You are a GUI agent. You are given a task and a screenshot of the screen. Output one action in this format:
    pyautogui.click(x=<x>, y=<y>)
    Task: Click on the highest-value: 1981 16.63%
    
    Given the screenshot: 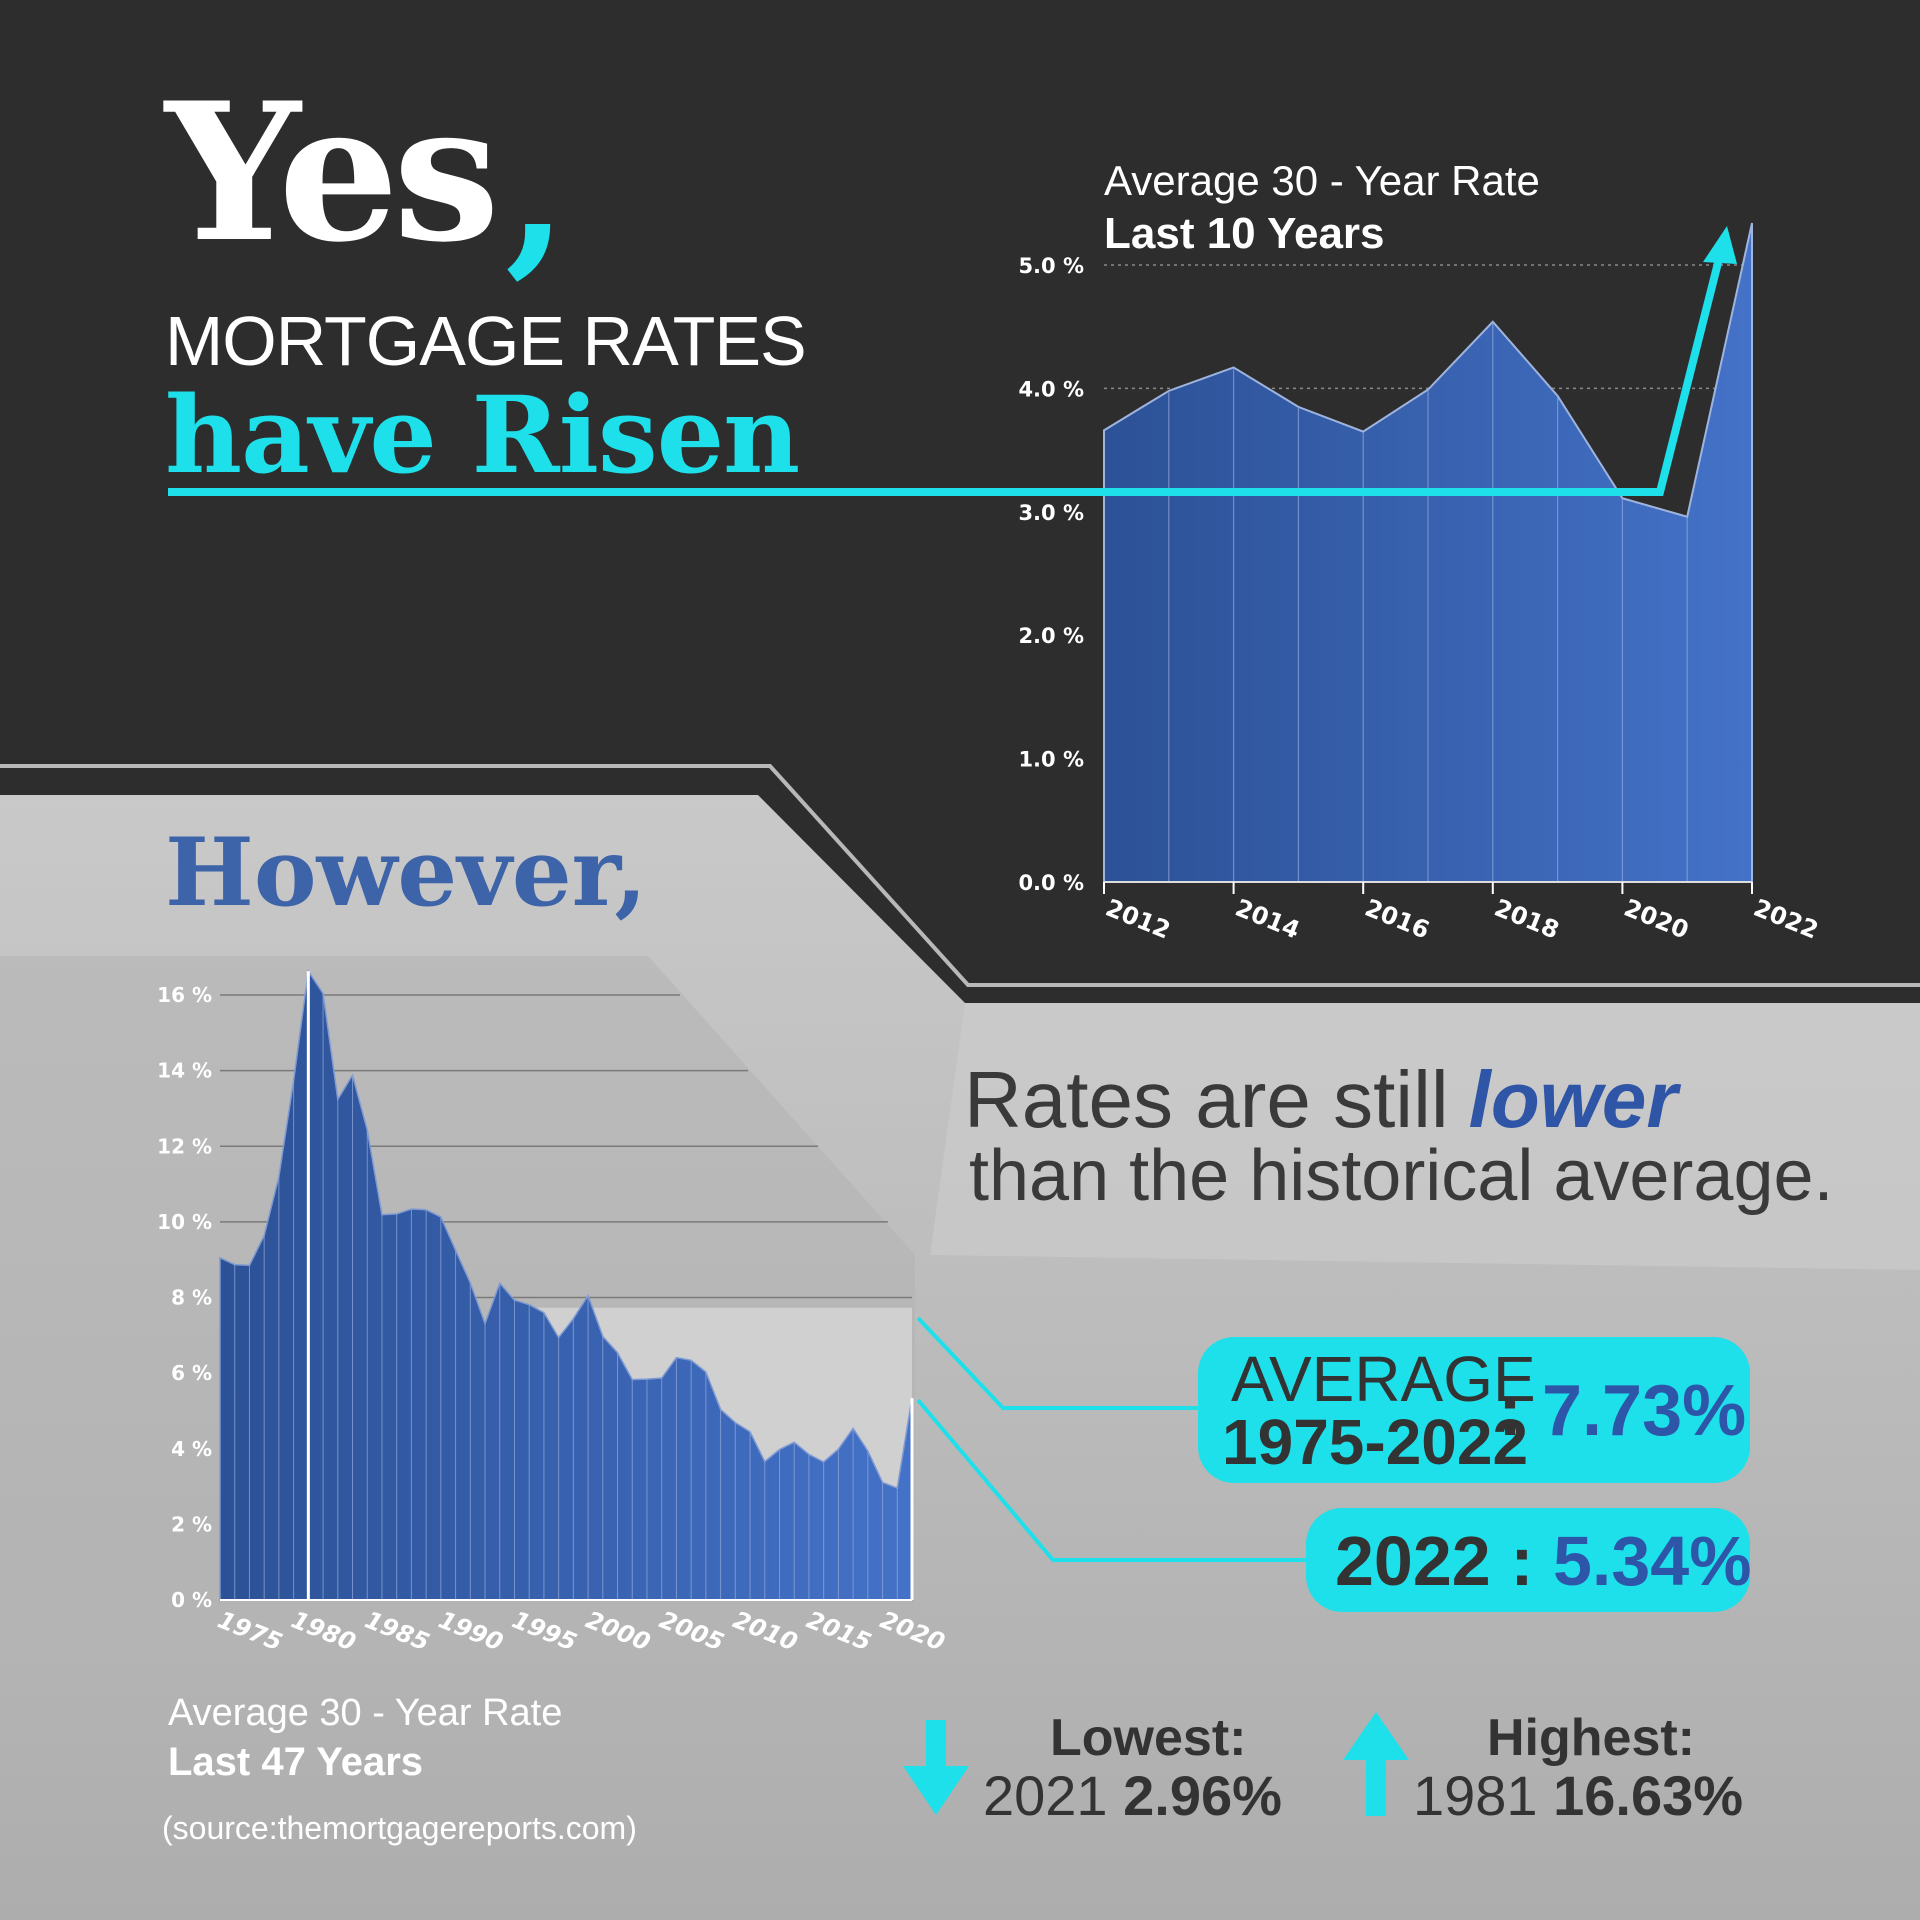 What is the action you would take?
    pyautogui.click(x=1578, y=1796)
    